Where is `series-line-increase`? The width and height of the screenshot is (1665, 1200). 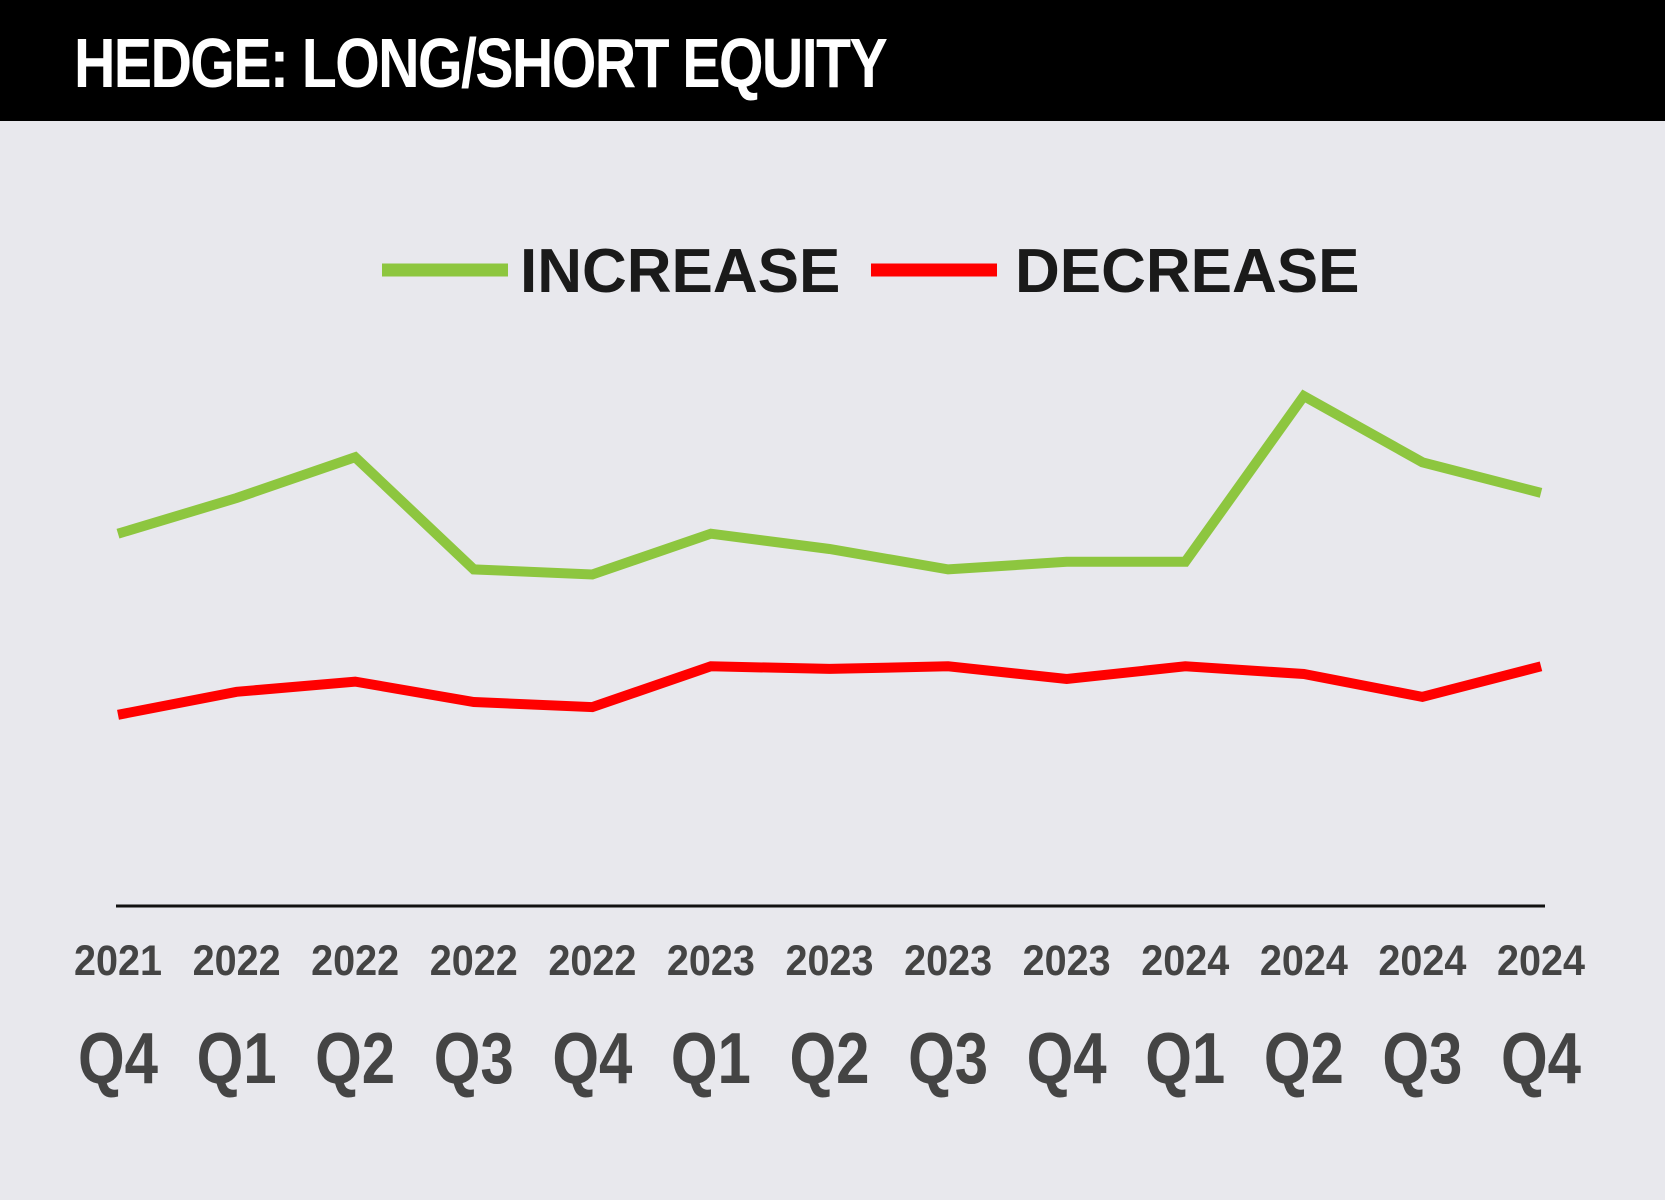
series-line-increase is located at coordinates (829, 484).